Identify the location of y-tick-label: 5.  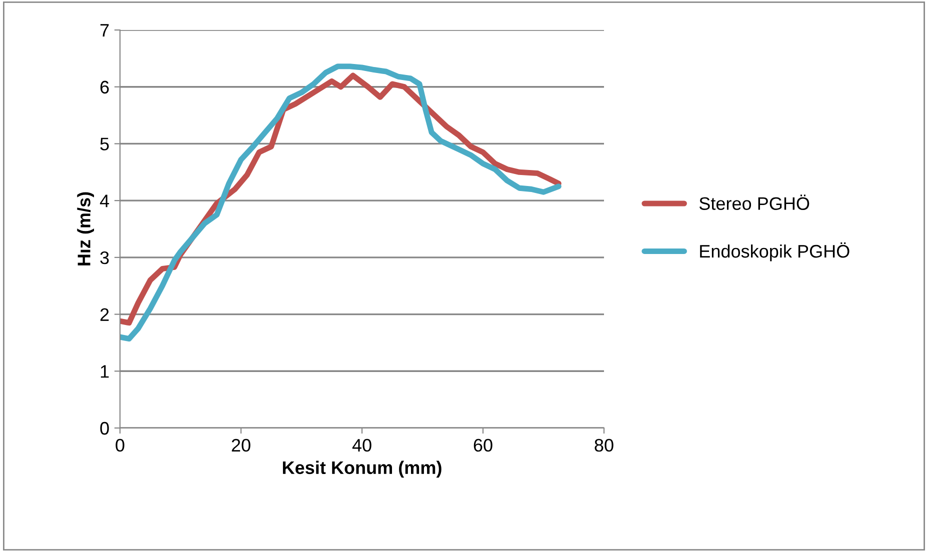
(104, 144).